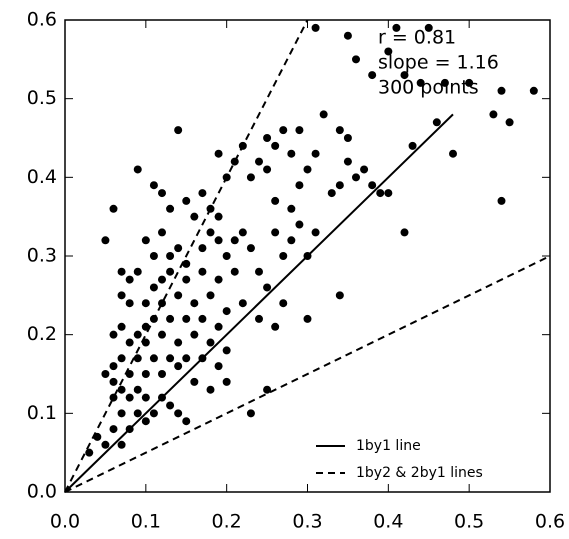  Describe the element at coordinates (42, 20) in the screenshot. I see `y-tick-label: 0.6` at that location.